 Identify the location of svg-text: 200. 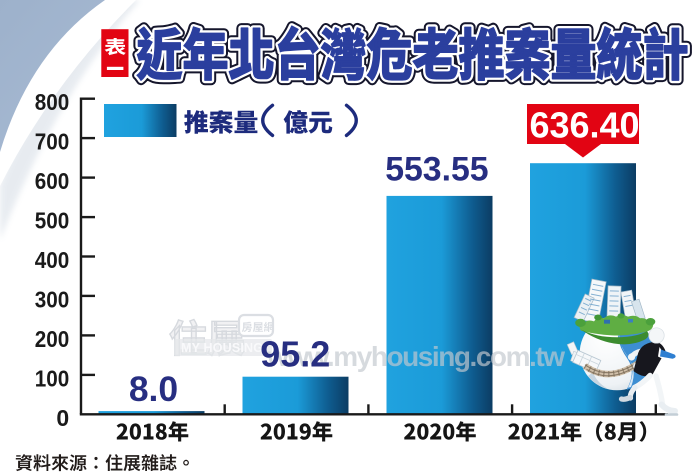
(52, 339).